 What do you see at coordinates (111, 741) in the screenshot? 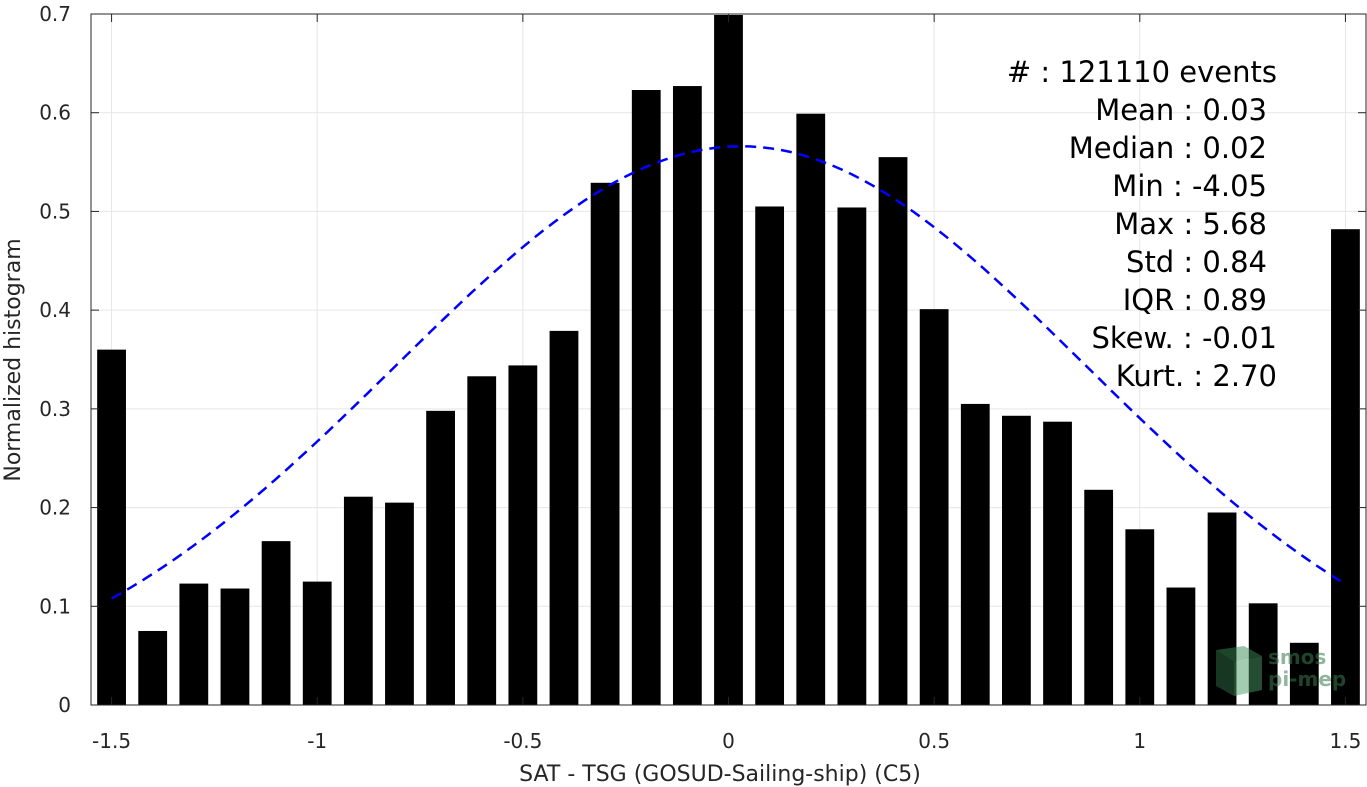
I see `x-tick-label: -1.5` at bounding box center [111, 741].